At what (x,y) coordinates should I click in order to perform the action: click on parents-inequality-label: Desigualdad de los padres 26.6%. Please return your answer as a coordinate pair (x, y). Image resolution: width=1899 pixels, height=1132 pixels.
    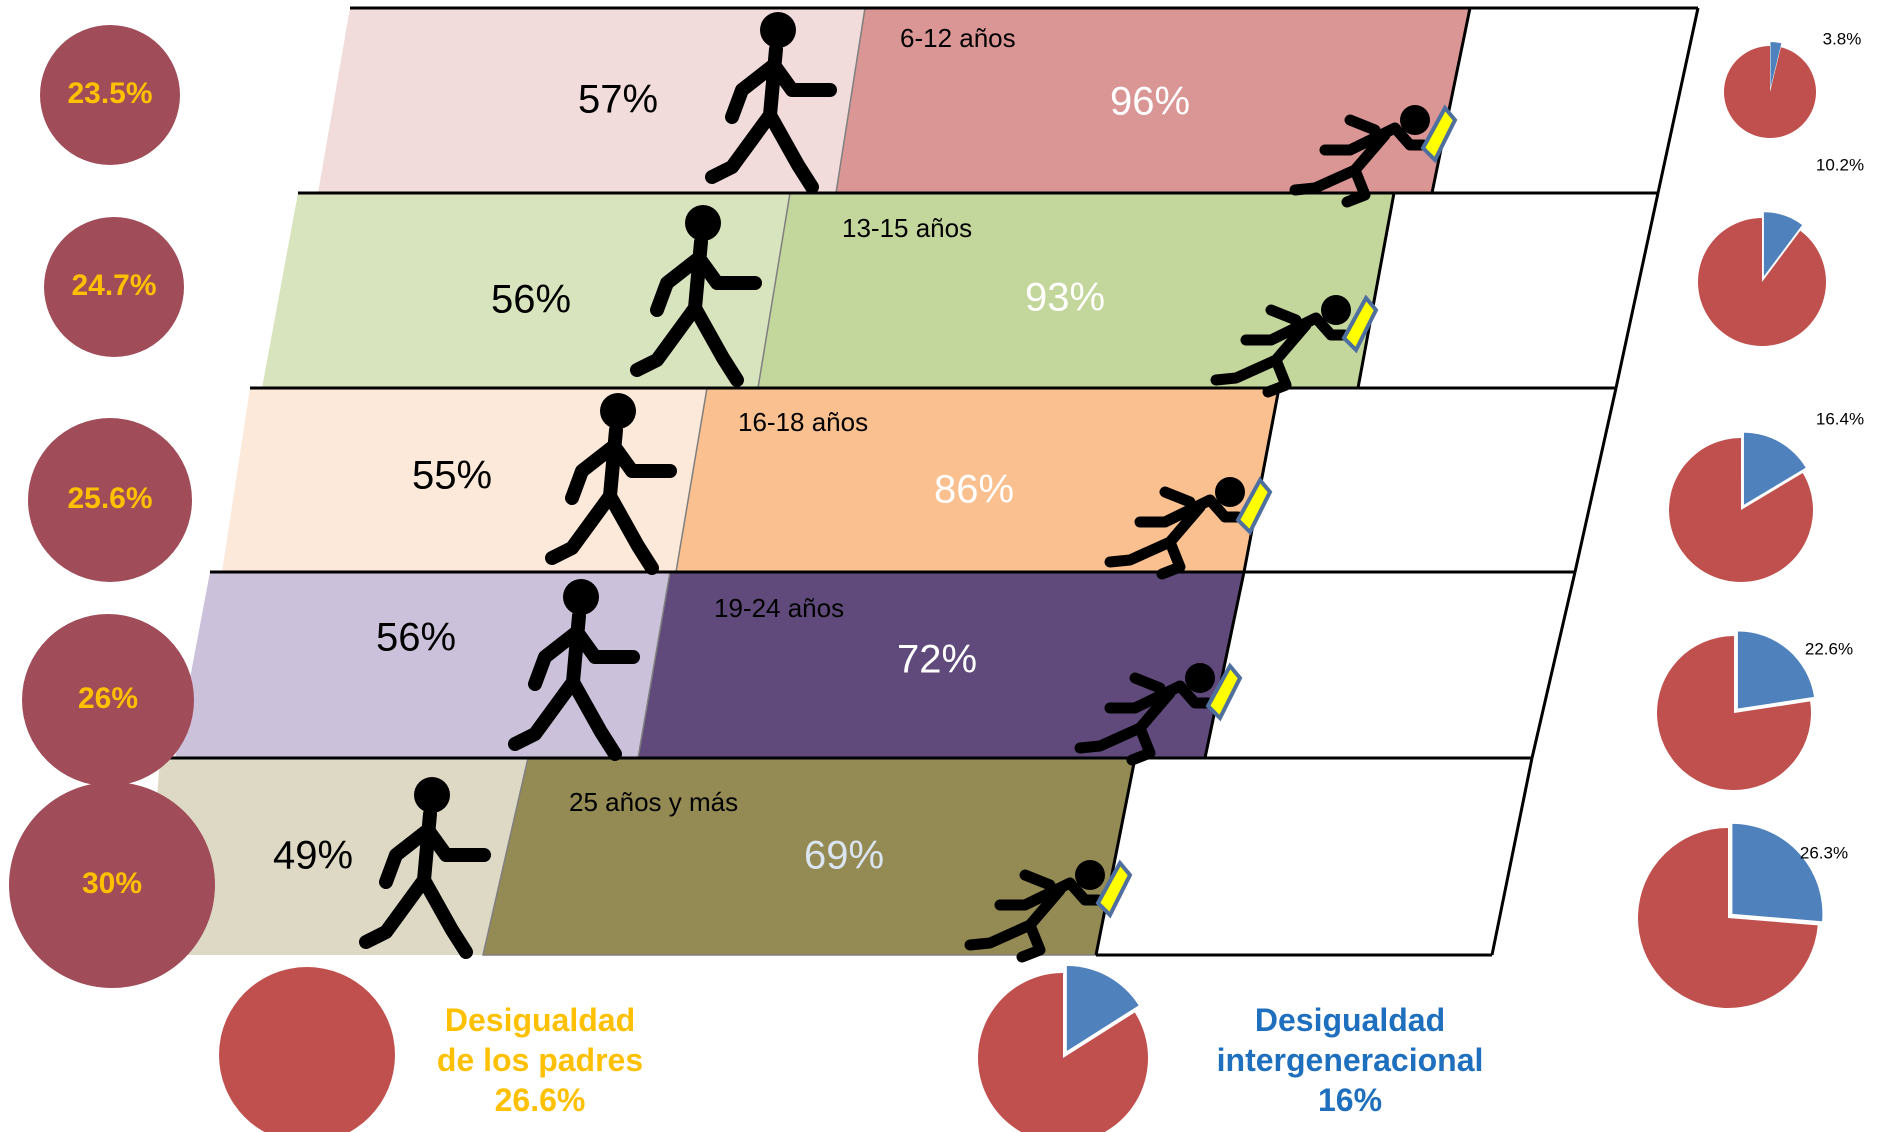
    Looking at the image, I should click on (540, 1060).